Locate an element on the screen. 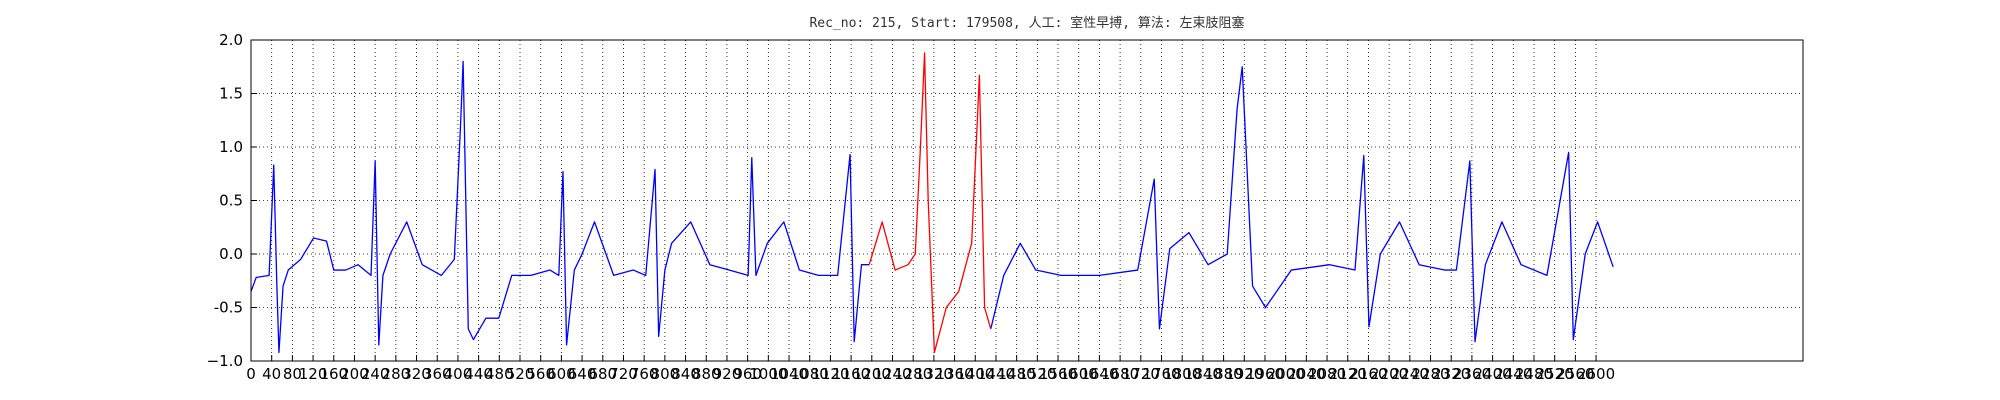 This screenshot has height=400, width=2000. x-tick-label: 2560 is located at coordinates (1575, 374).